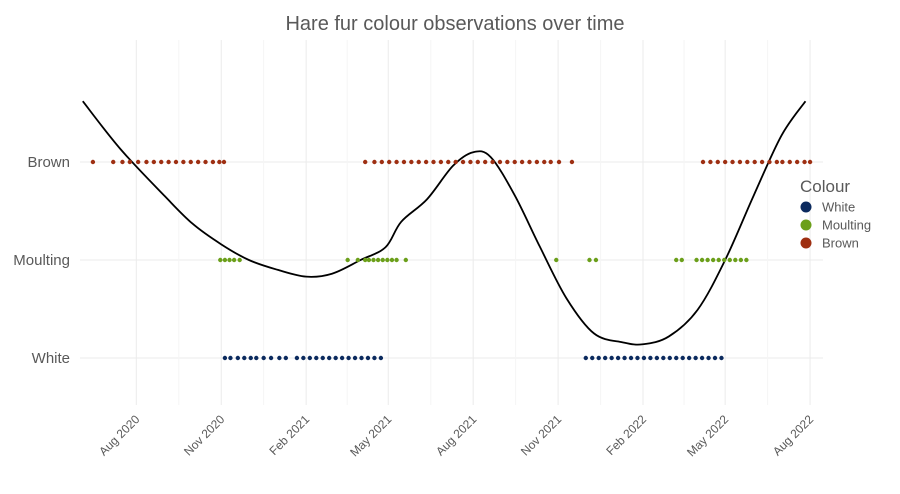  I want to click on legend-label: Brown, so click(840, 243).